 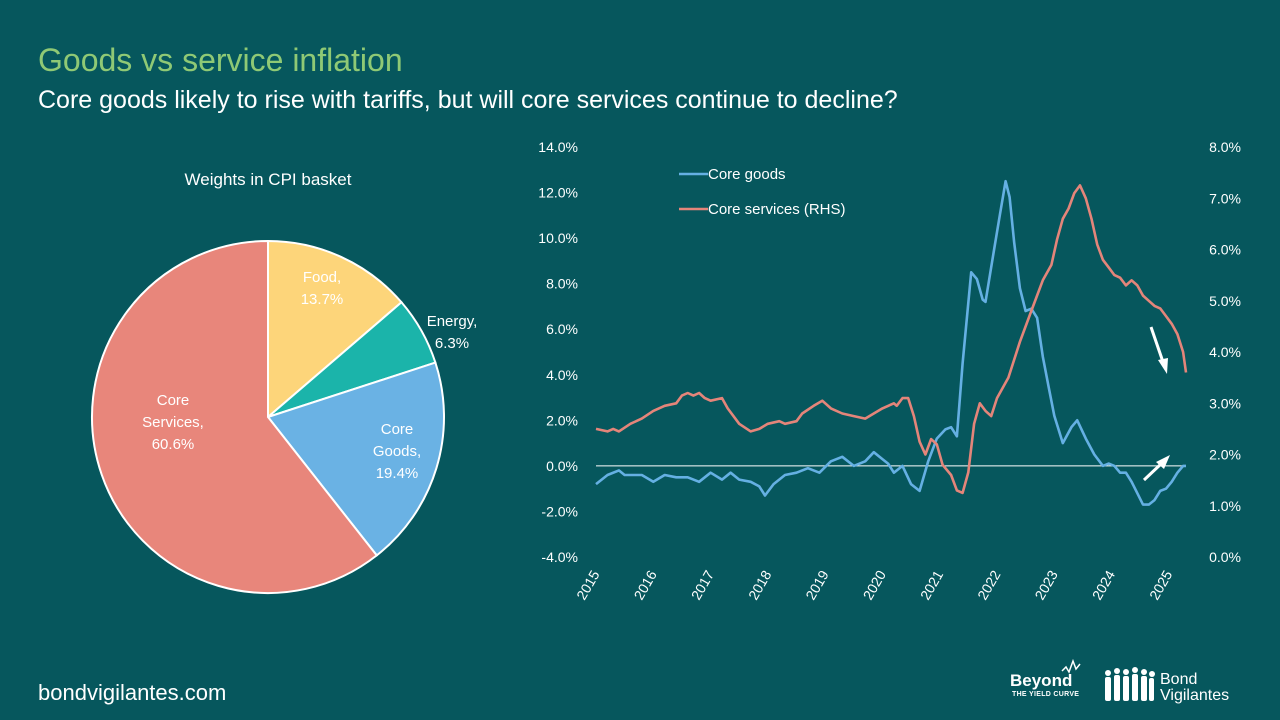 What do you see at coordinates (397, 473) in the screenshot?
I see `pie-label-line: 19.4%` at bounding box center [397, 473].